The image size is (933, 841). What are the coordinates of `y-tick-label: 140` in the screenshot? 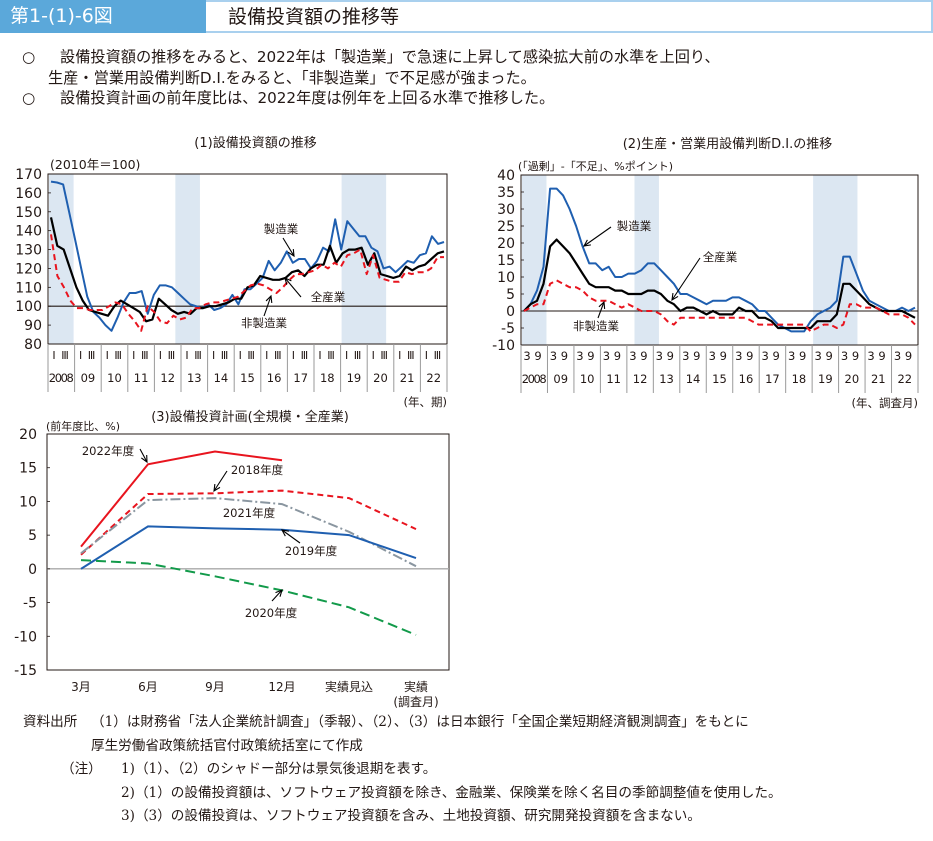 It's located at (28, 232).